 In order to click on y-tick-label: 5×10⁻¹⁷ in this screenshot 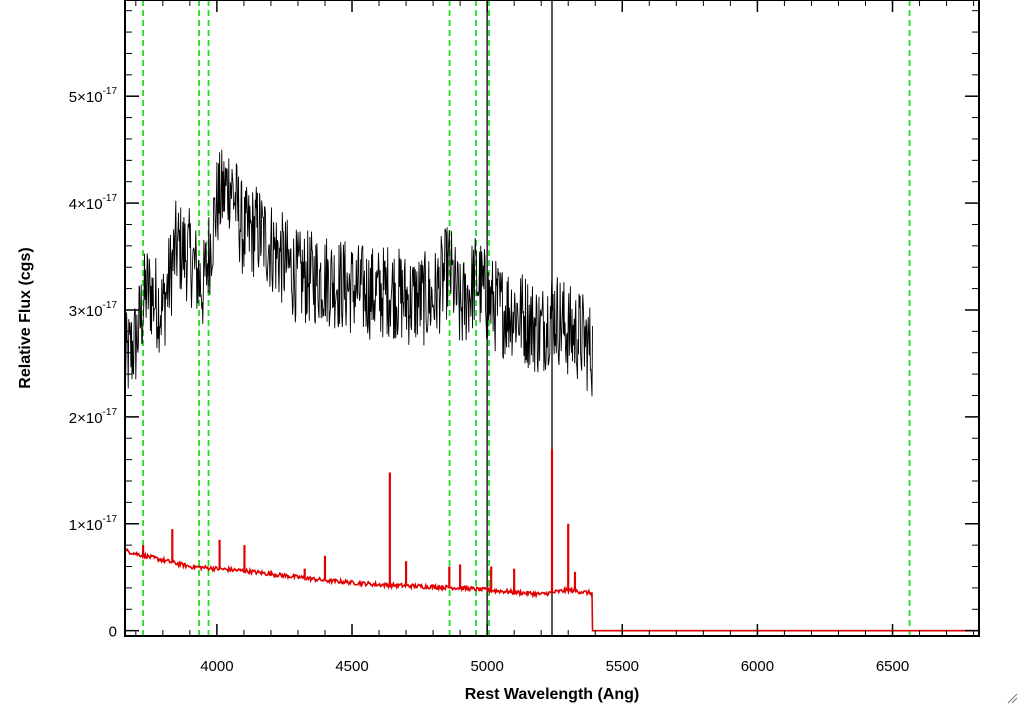, I will do `click(93, 96)`.